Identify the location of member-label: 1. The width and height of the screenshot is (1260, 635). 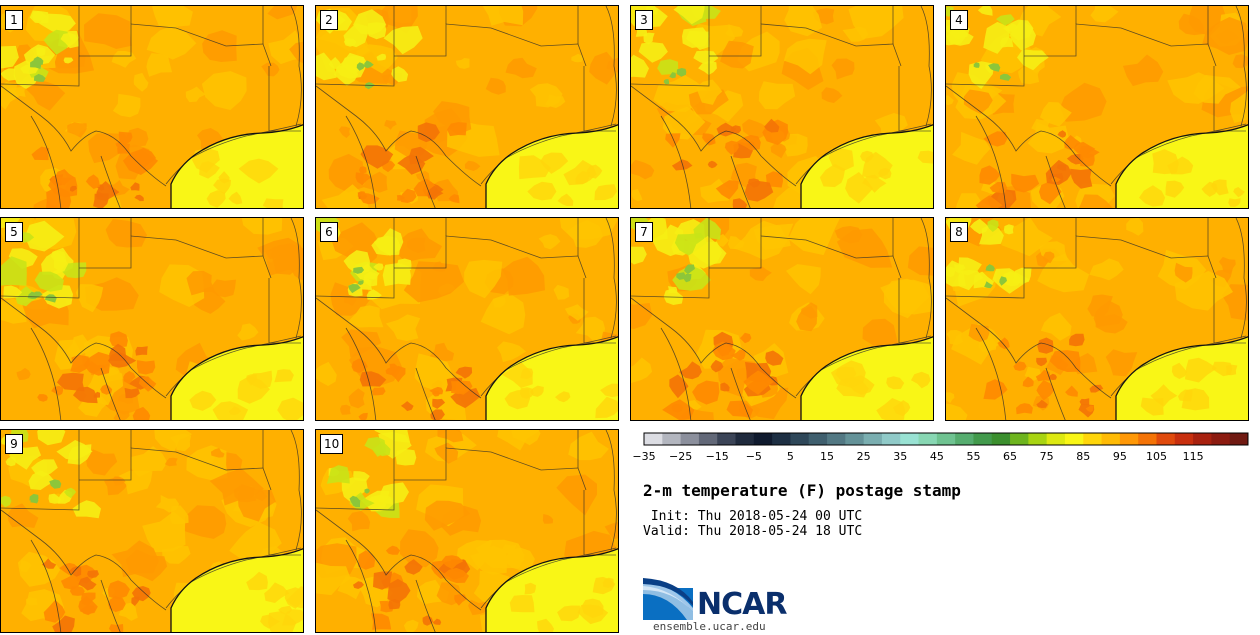
(14, 20).